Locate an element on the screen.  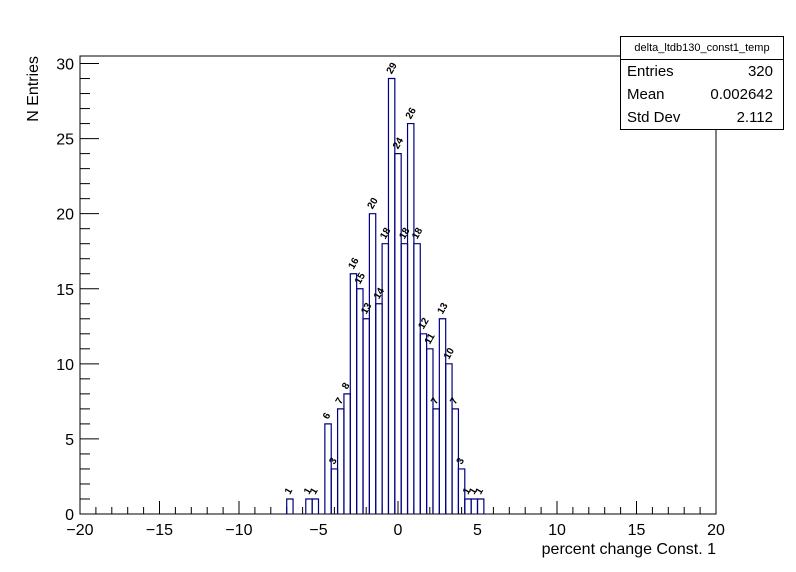
x-axis-title: percent change Const. 1 is located at coordinates (629, 549).